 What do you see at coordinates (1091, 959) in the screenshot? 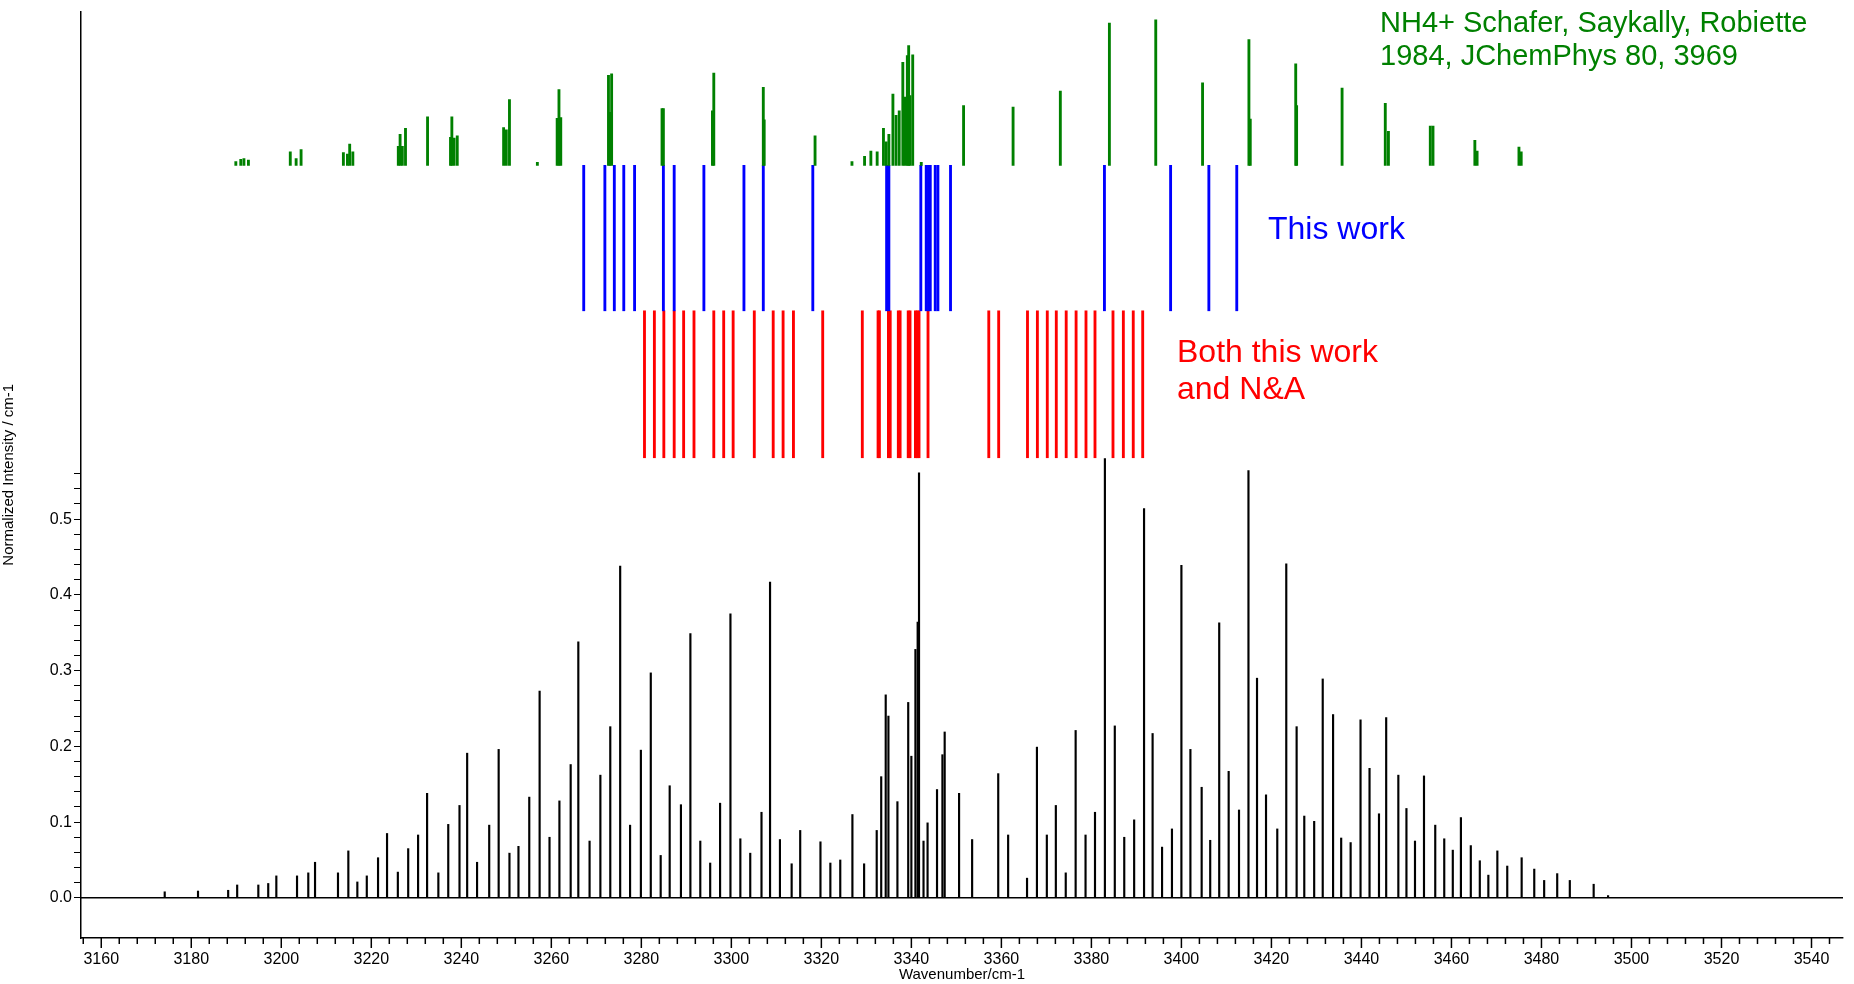
I see `x-tick-label: 3380` at bounding box center [1091, 959].